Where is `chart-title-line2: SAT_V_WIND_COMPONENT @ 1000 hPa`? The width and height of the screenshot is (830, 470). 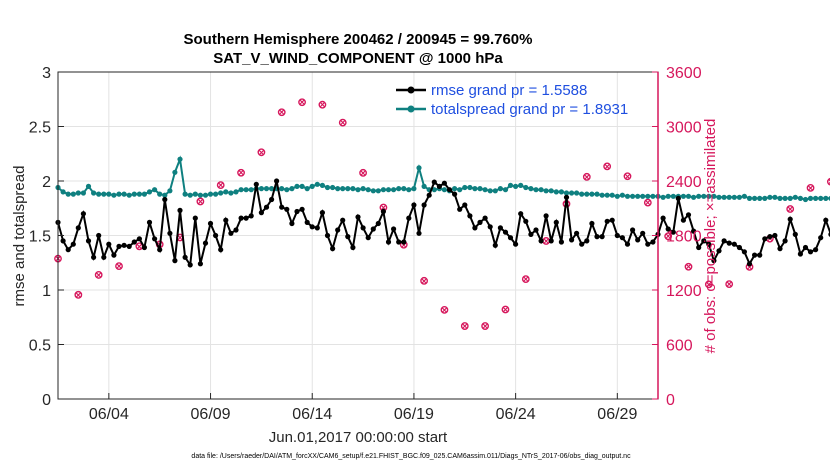 chart-title-line2: SAT_V_WIND_COMPONENT @ 1000 hPa is located at coordinates (358, 58).